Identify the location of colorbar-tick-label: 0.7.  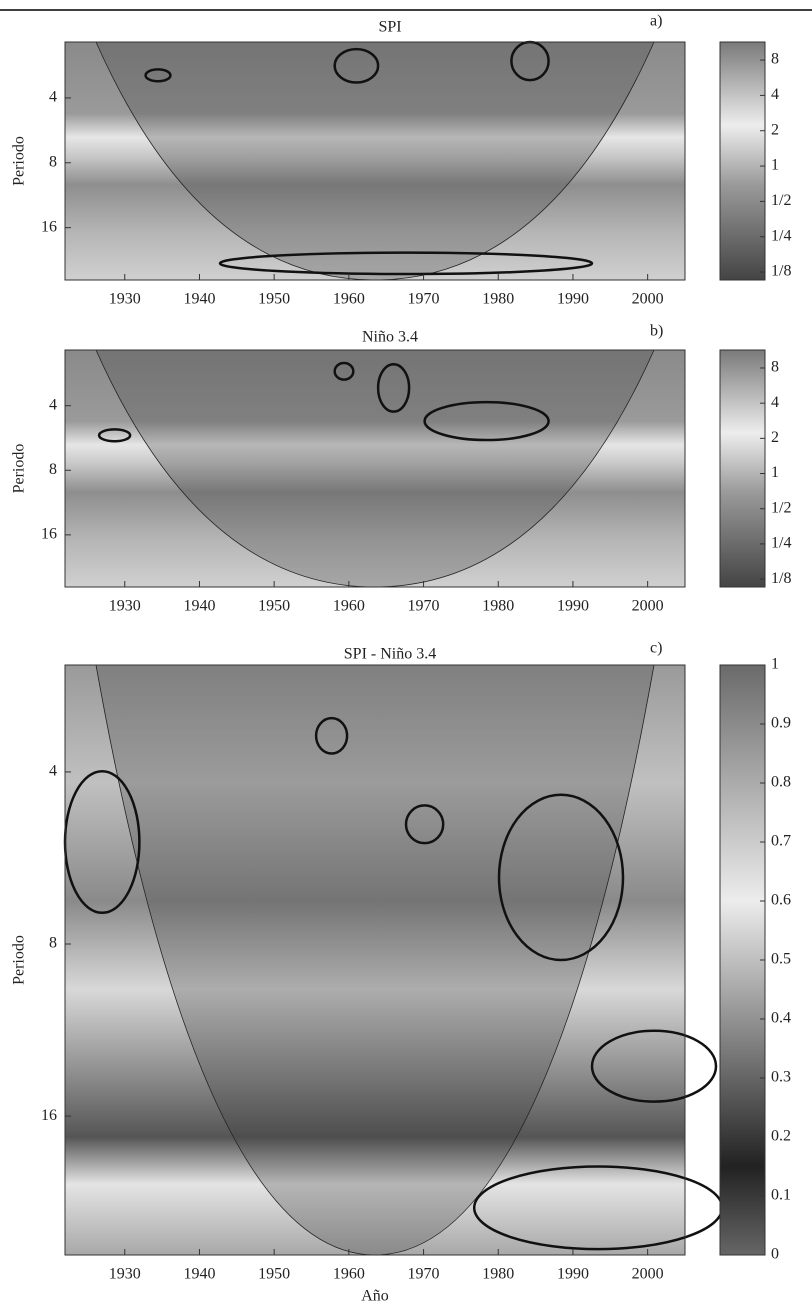
(781, 841).